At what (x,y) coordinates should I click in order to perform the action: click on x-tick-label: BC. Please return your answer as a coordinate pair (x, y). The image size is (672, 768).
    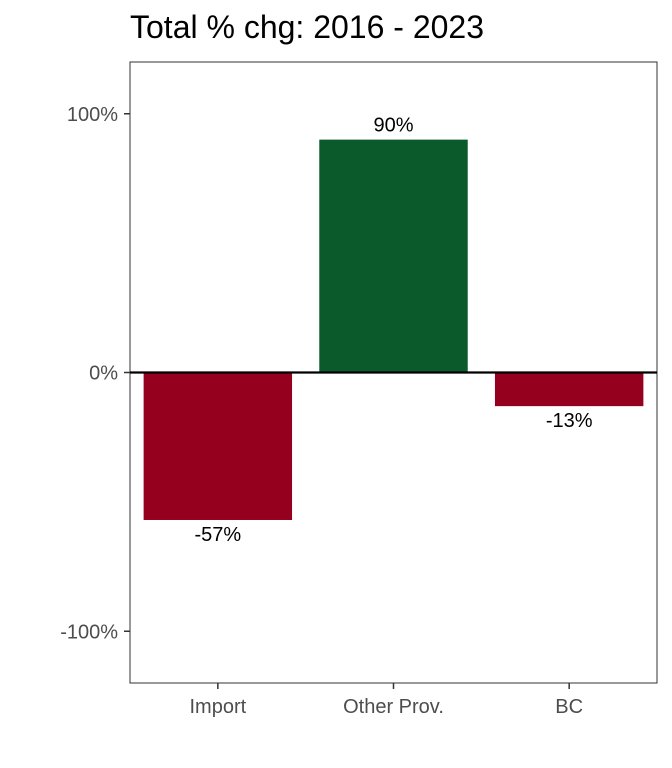
    Looking at the image, I should click on (569, 707).